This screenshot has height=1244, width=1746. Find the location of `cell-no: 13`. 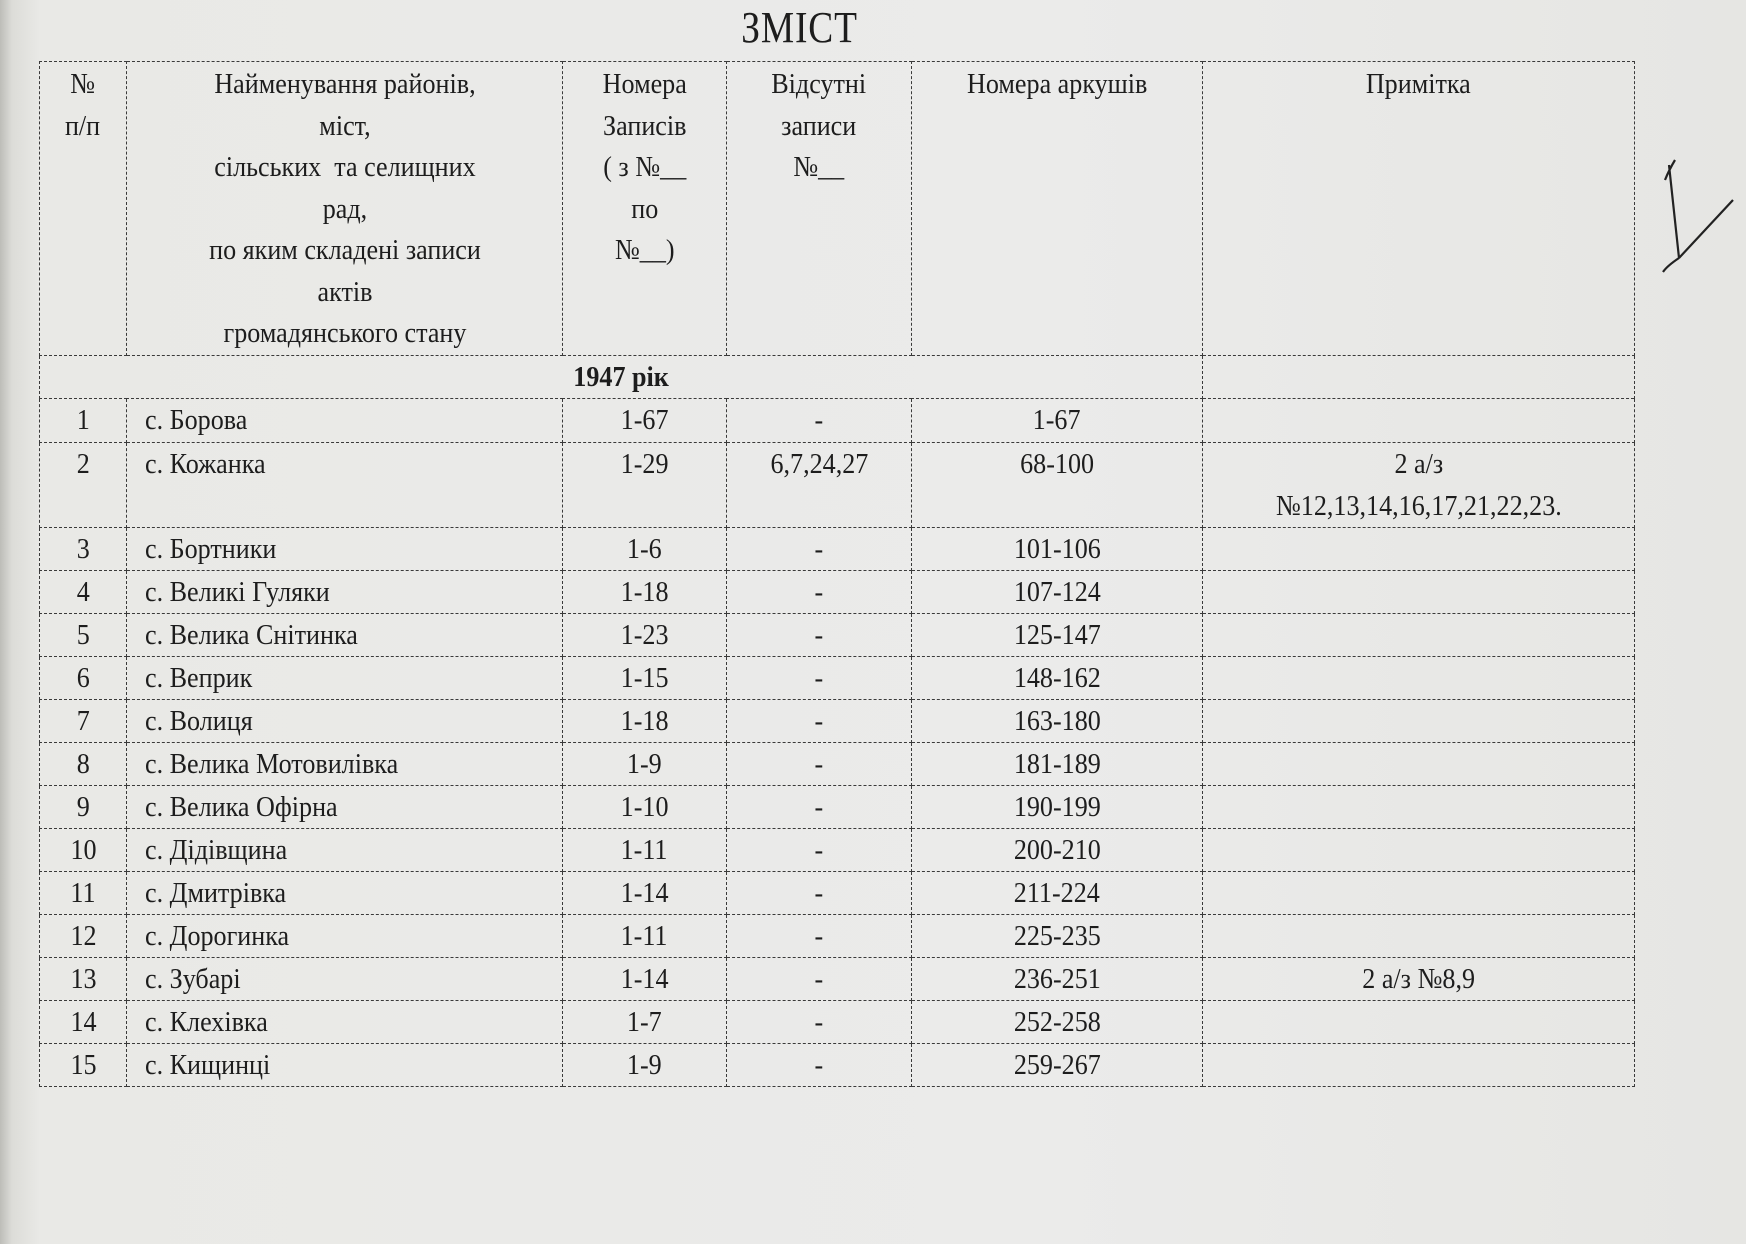

cell-no: 13 is located at coordinates (83, 978).